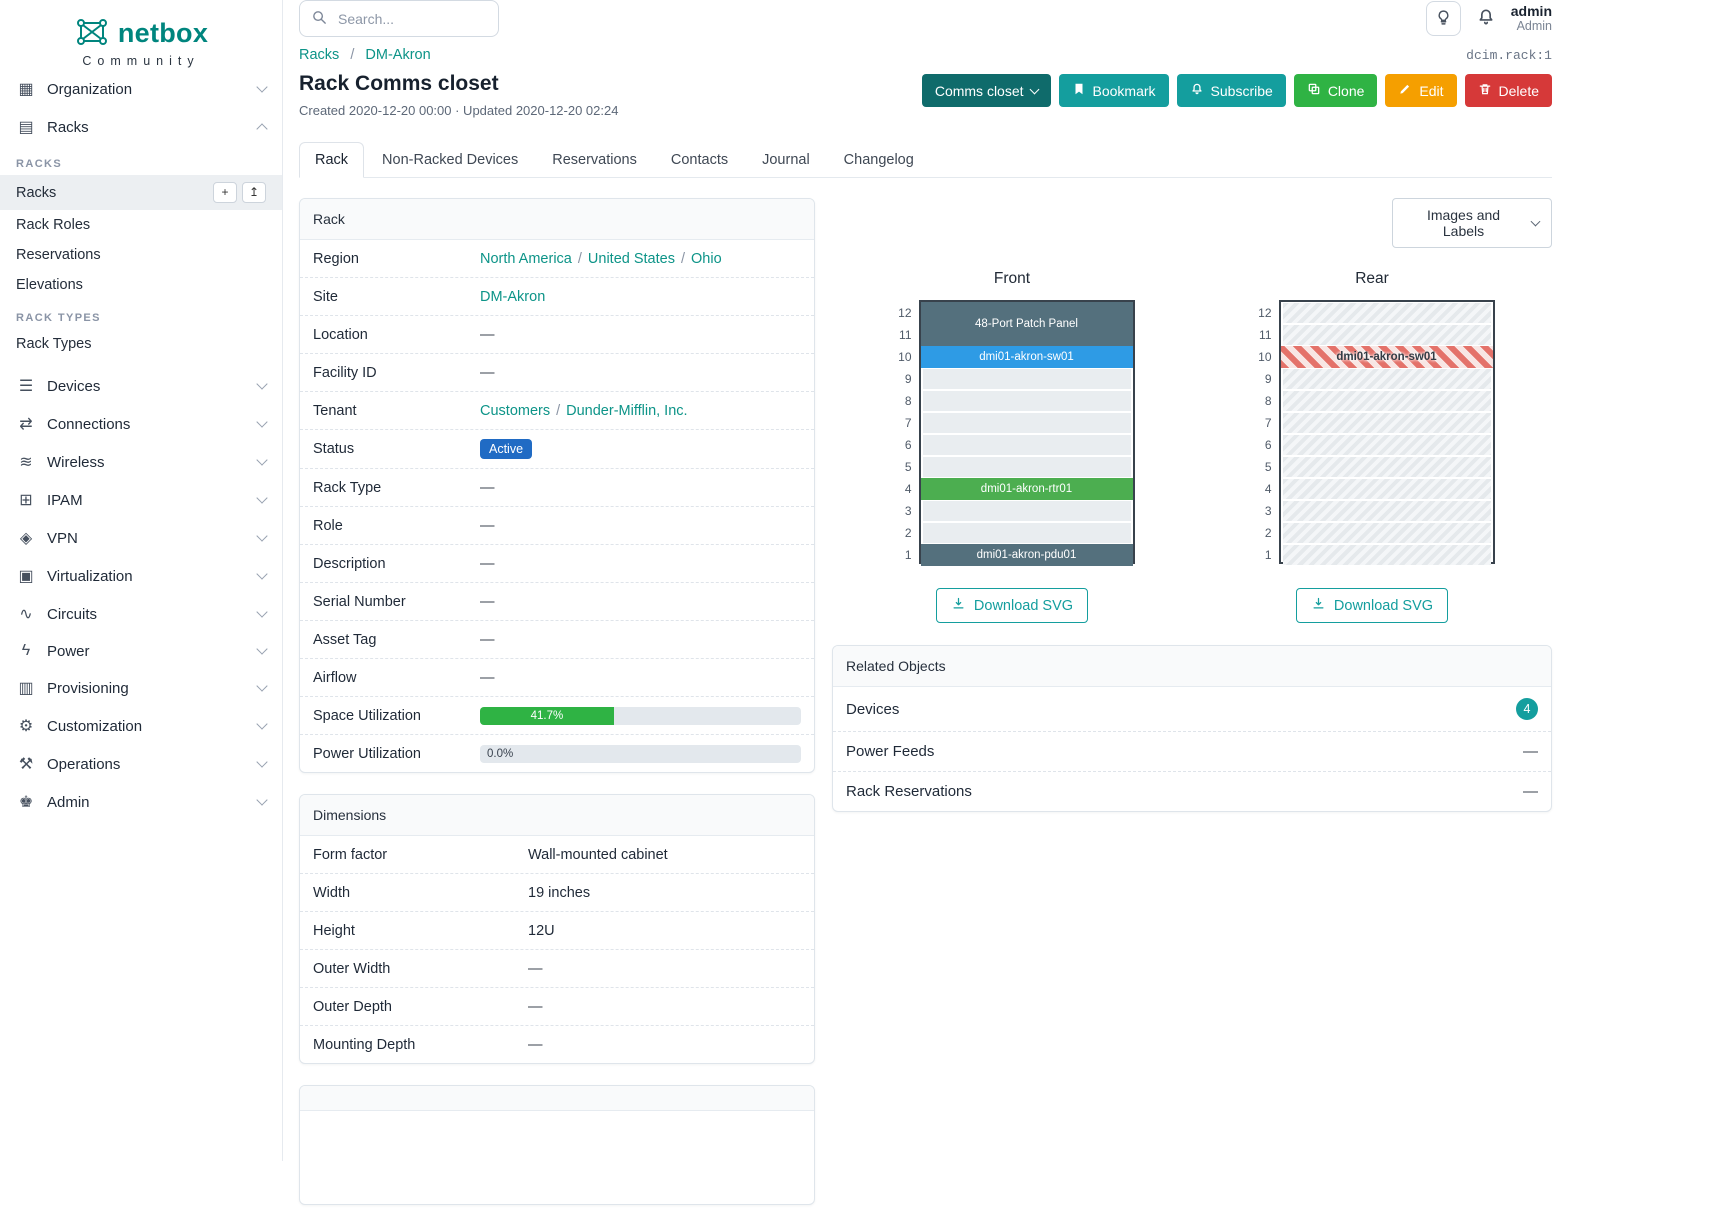 Image resolution: width=1733 pixels, height=1226 pixels. I want to click on region-link: North America, so click(526, 258).